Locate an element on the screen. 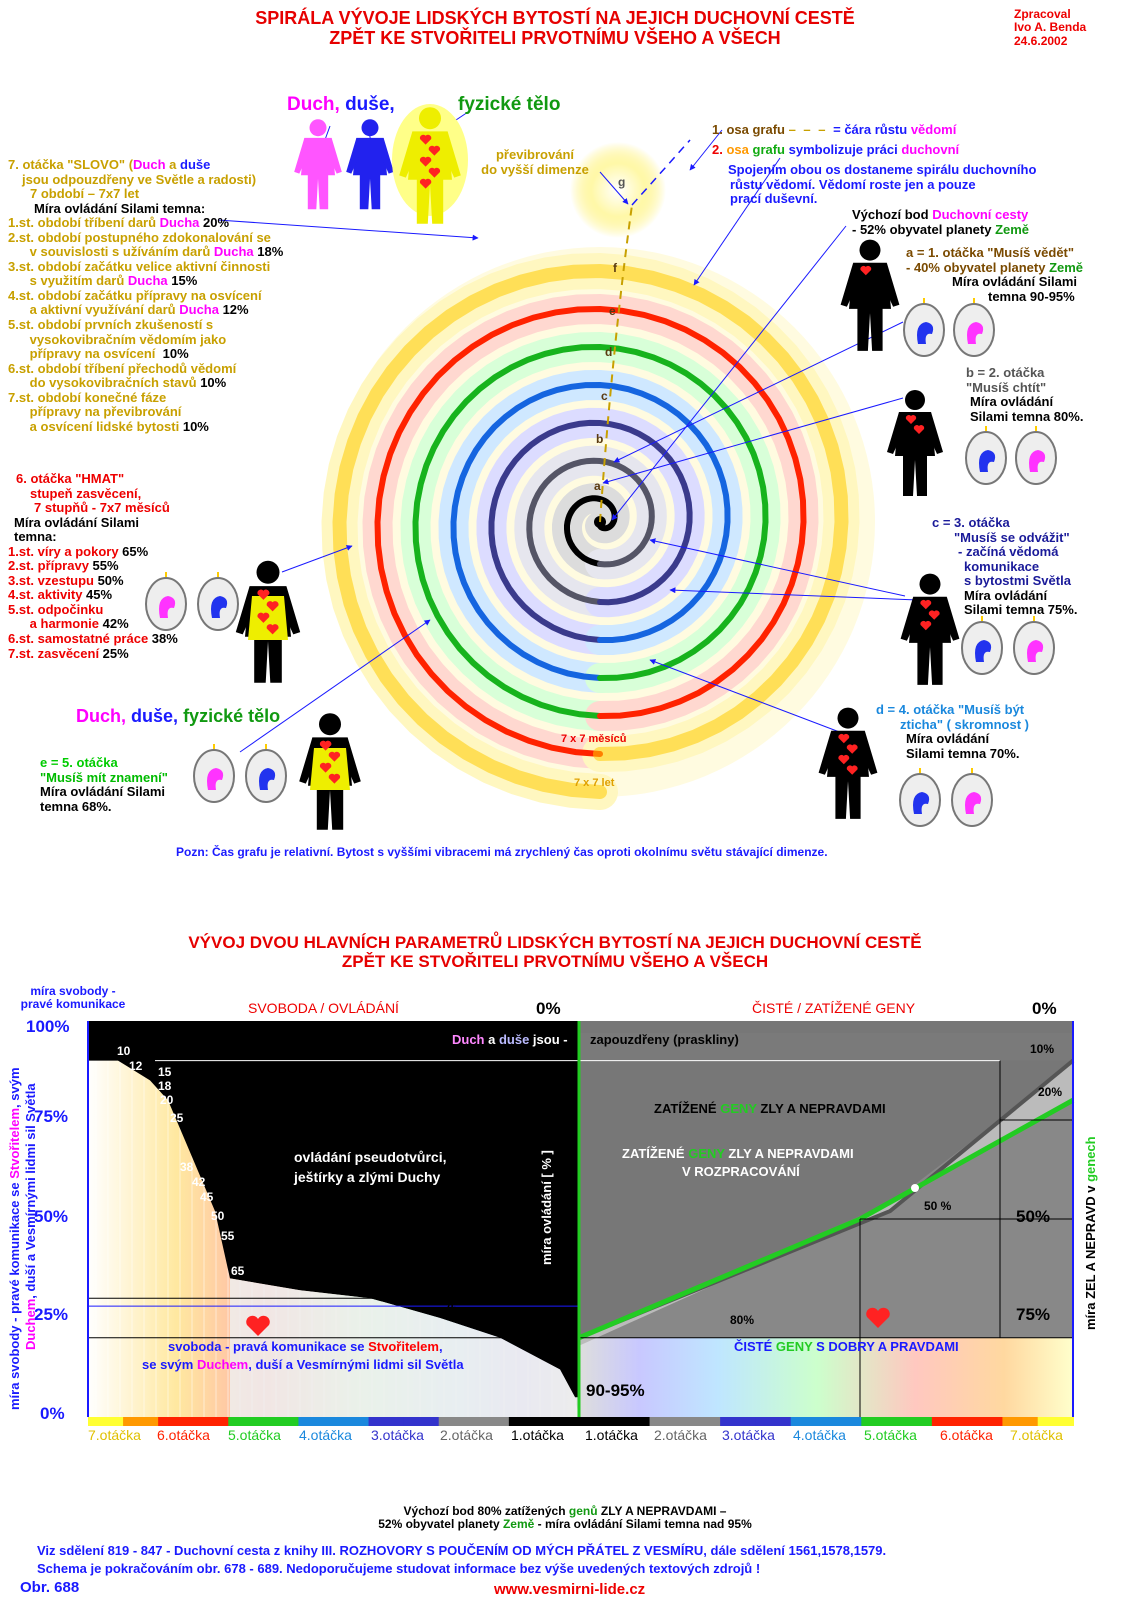  soul-egg-turn6 is located at coordinates (218, 601).